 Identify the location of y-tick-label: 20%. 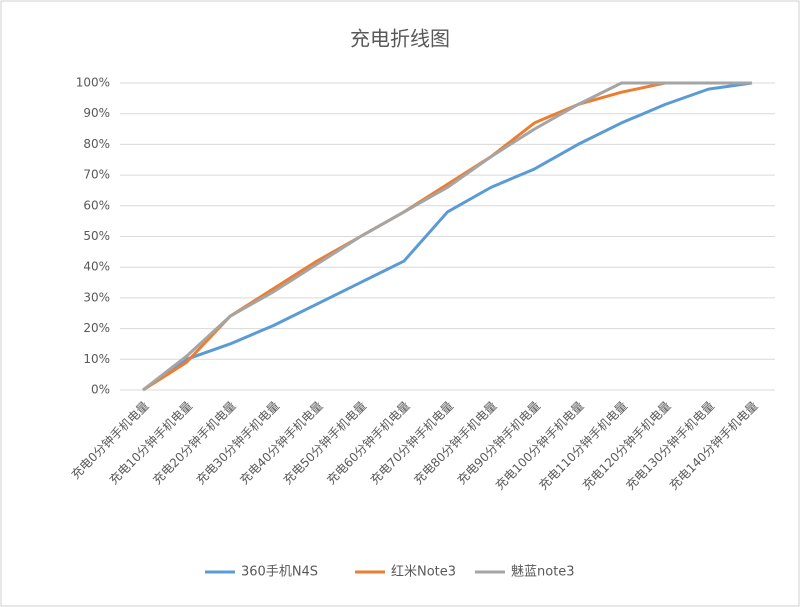
(96, 328).